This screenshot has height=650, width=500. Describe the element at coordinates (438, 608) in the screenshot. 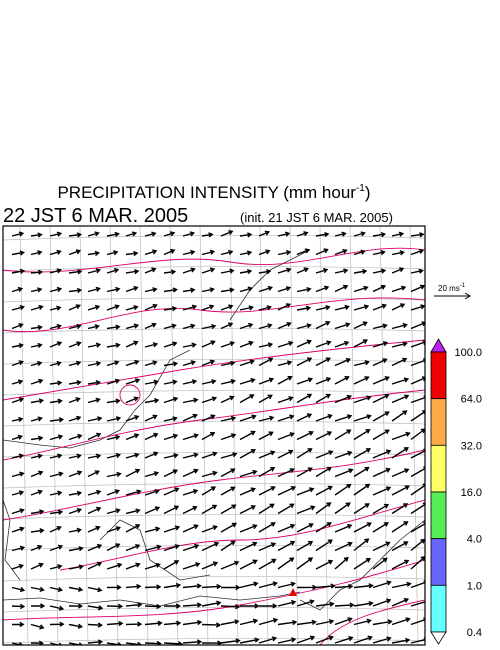

I see `colorbar-bin` at that location.